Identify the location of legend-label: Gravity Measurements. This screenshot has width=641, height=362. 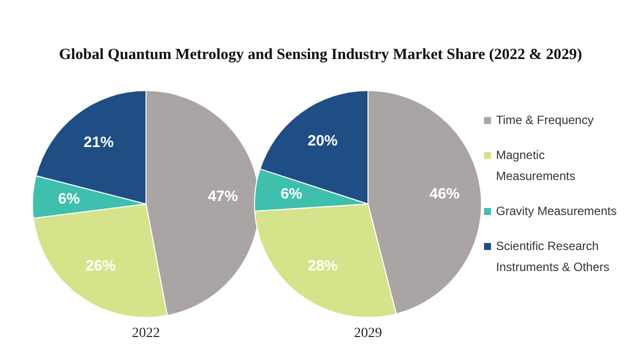
(556, 211).